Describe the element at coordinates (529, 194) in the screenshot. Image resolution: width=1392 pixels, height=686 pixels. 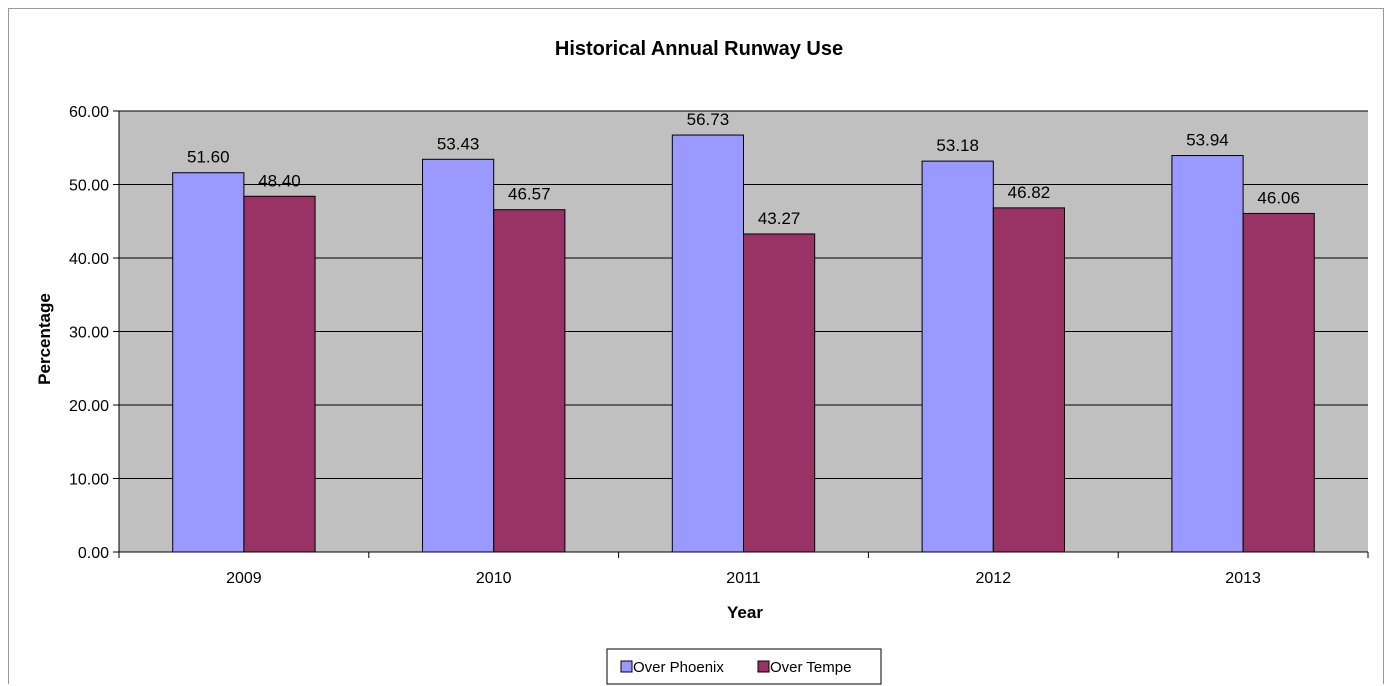
I see `data-label-over-tempe-2010: 46.57` at that location.